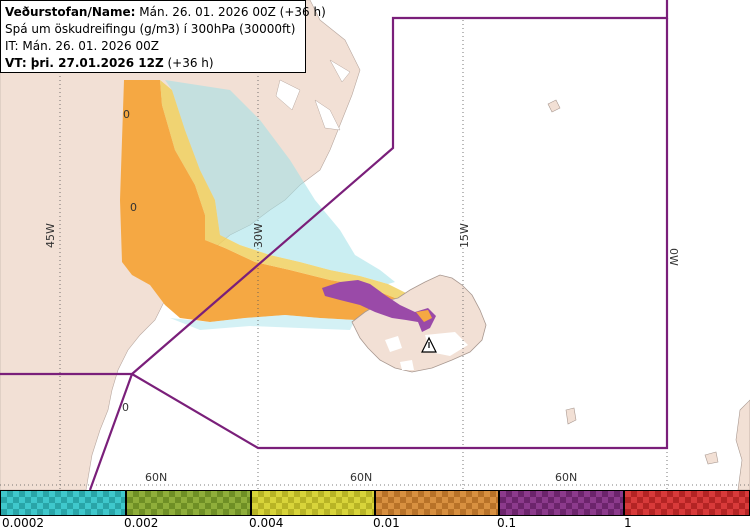 The height and width of the screenshot is (532, 750). What do you see at coordinates (50, 235) in the screenshot?
I see `lon-label-45w: 45W` at bounding box center [50, 235].